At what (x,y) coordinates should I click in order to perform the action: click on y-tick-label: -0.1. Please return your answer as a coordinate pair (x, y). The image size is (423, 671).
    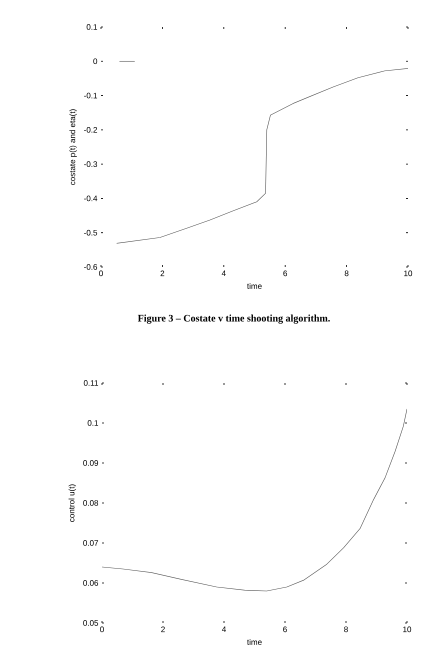
    Looking at the image, I should click on (91, 95).